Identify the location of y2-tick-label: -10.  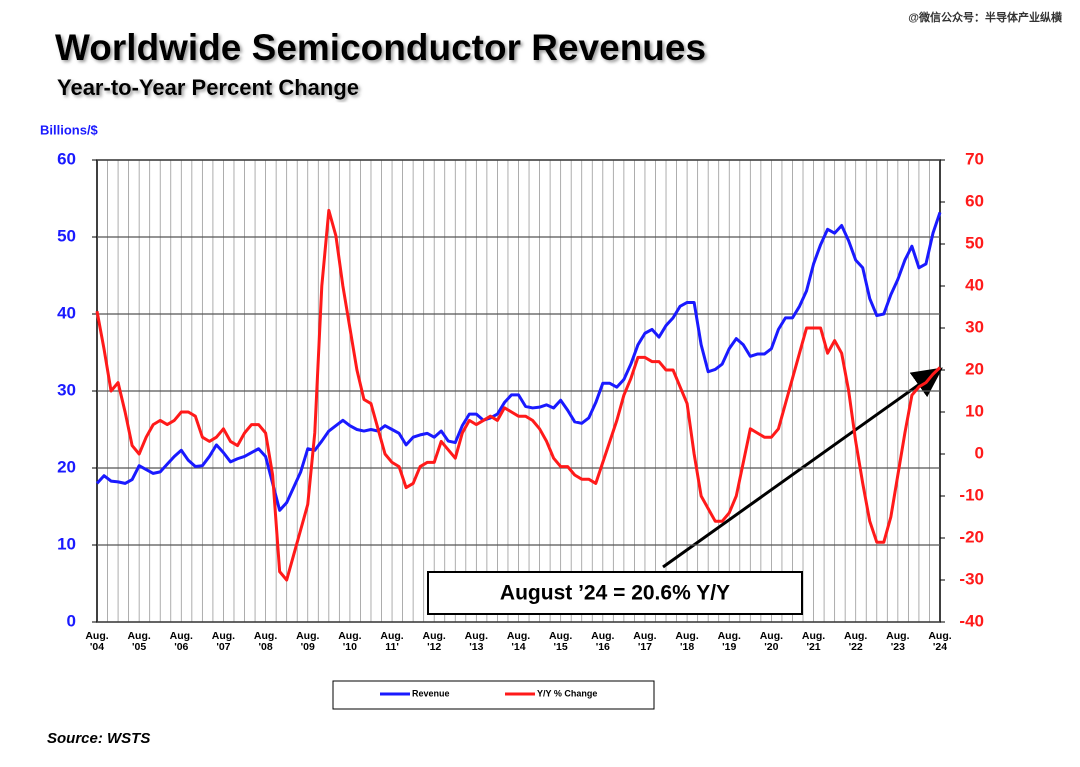
(971, 494).